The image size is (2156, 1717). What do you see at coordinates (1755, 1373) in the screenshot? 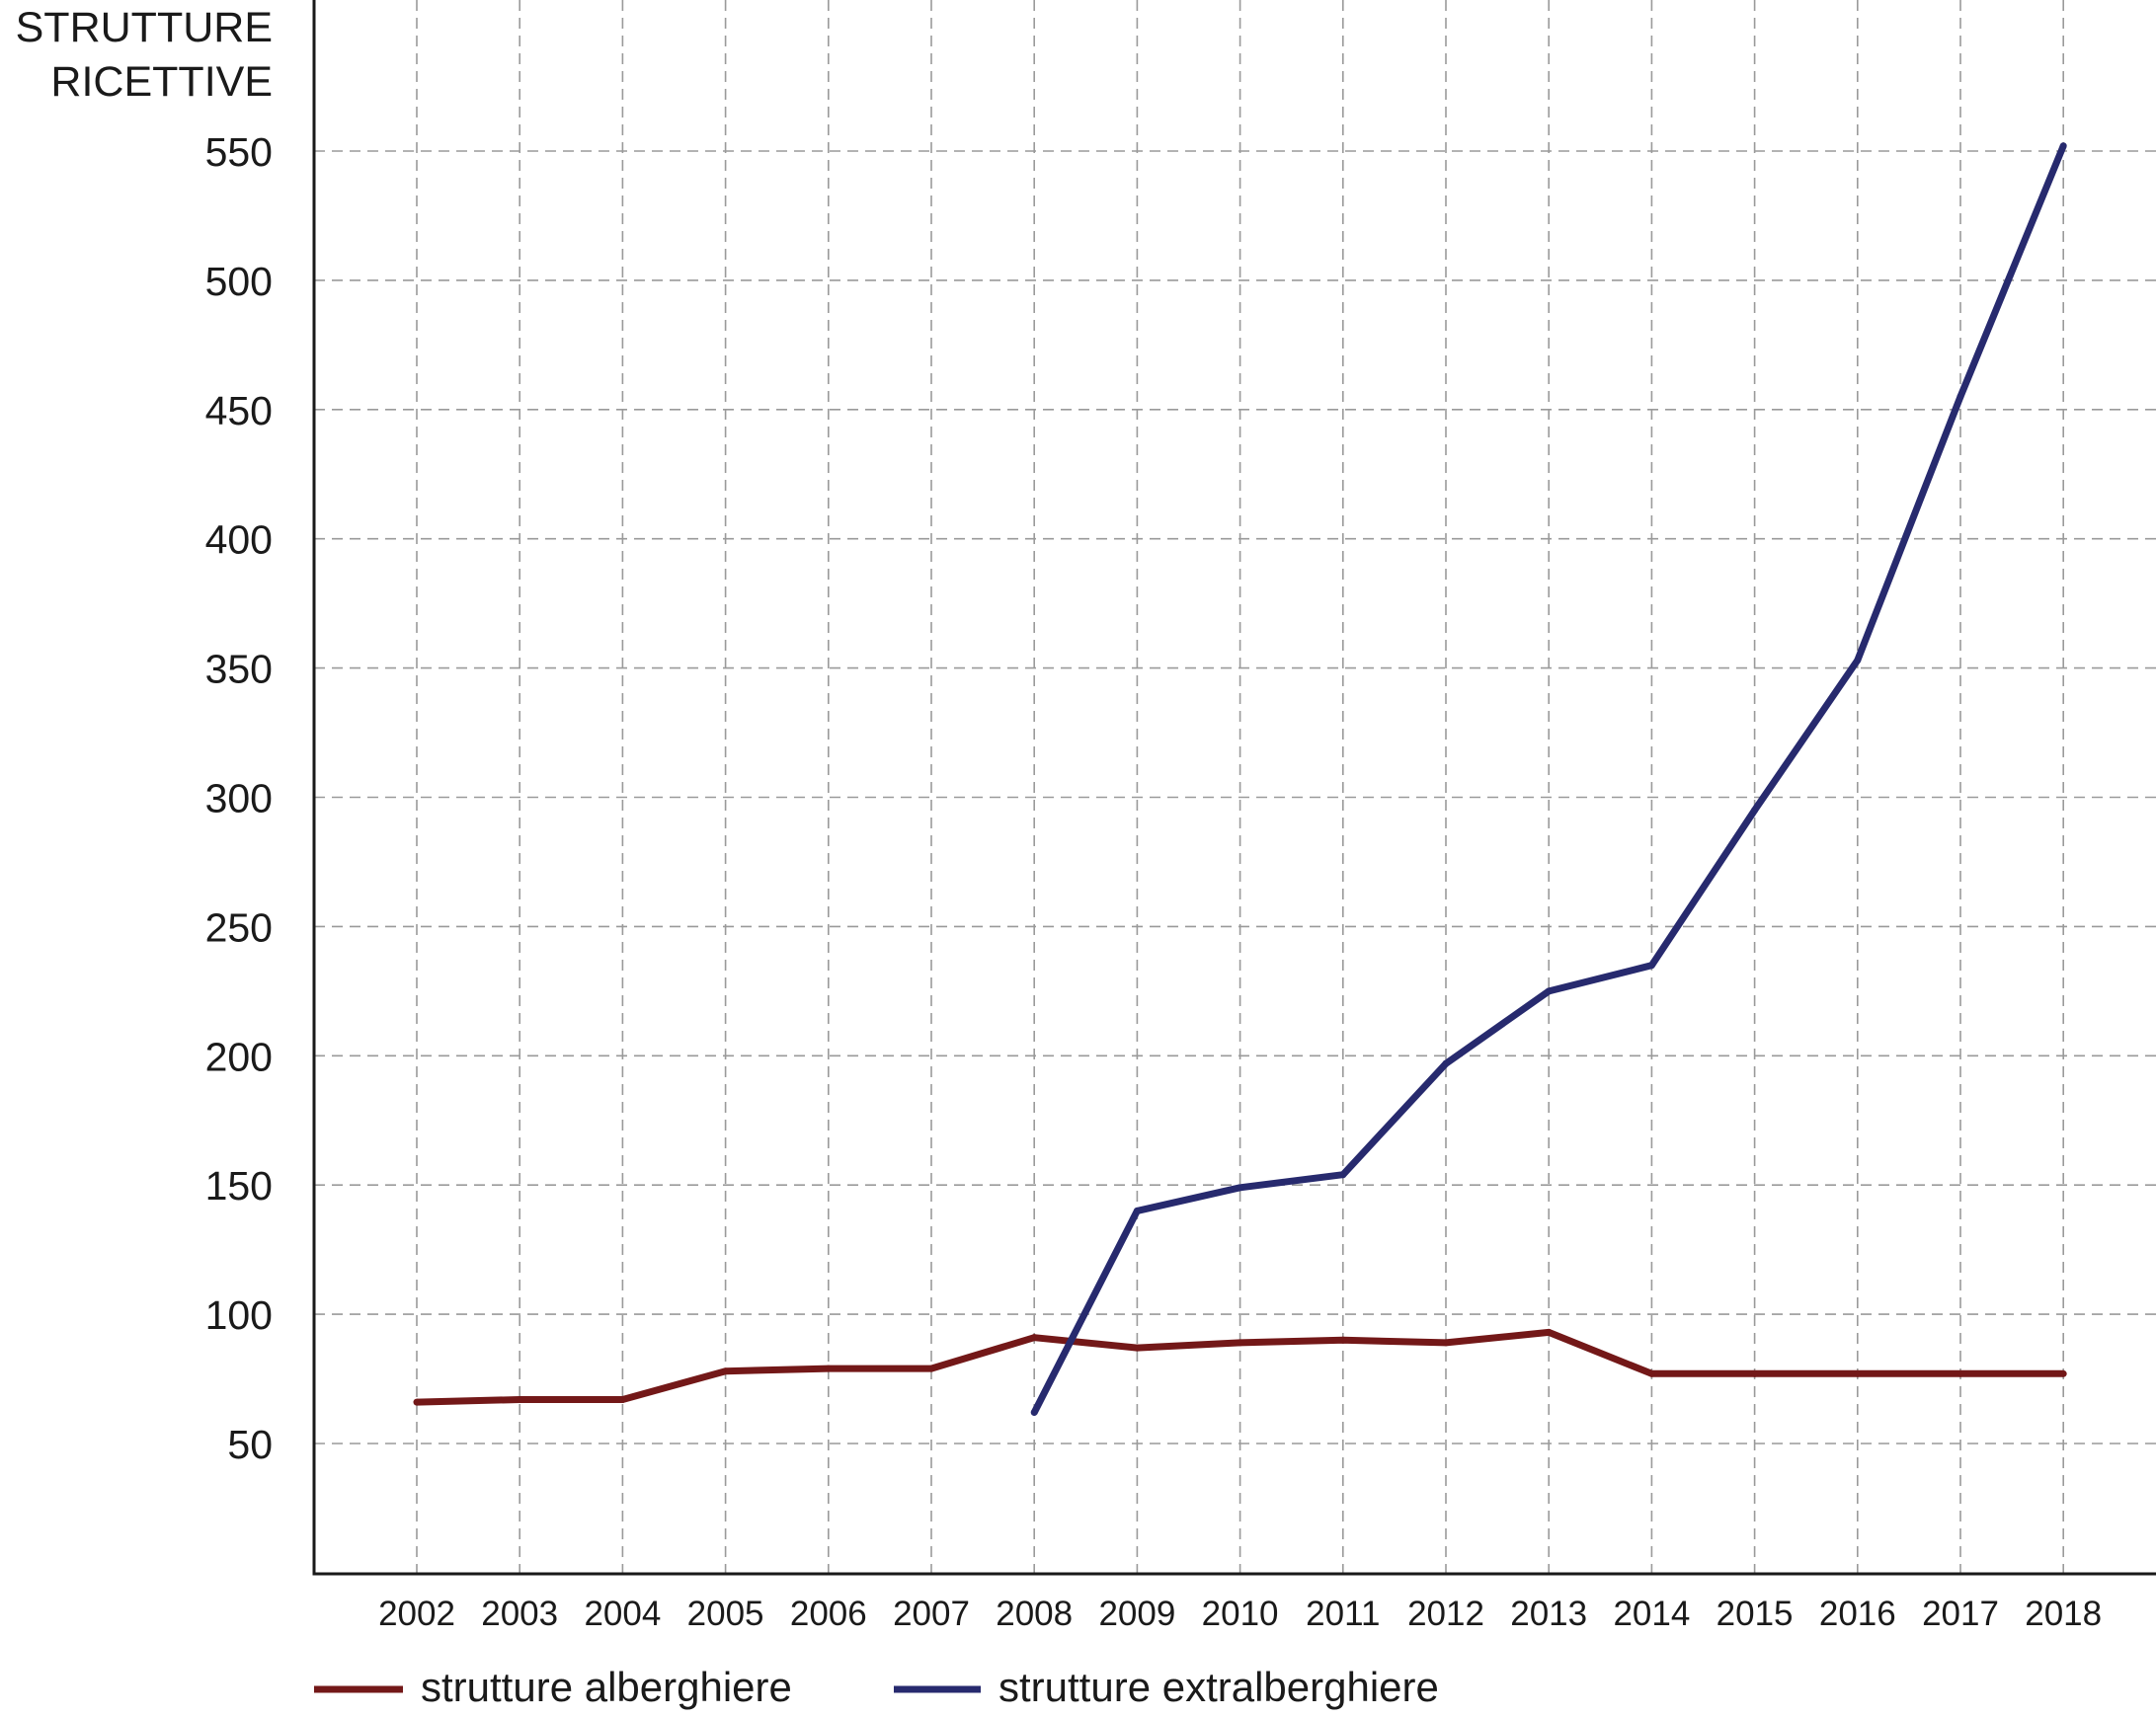
I see `data-point-alberghiere-2015` at bounding box center [1755, 1373].